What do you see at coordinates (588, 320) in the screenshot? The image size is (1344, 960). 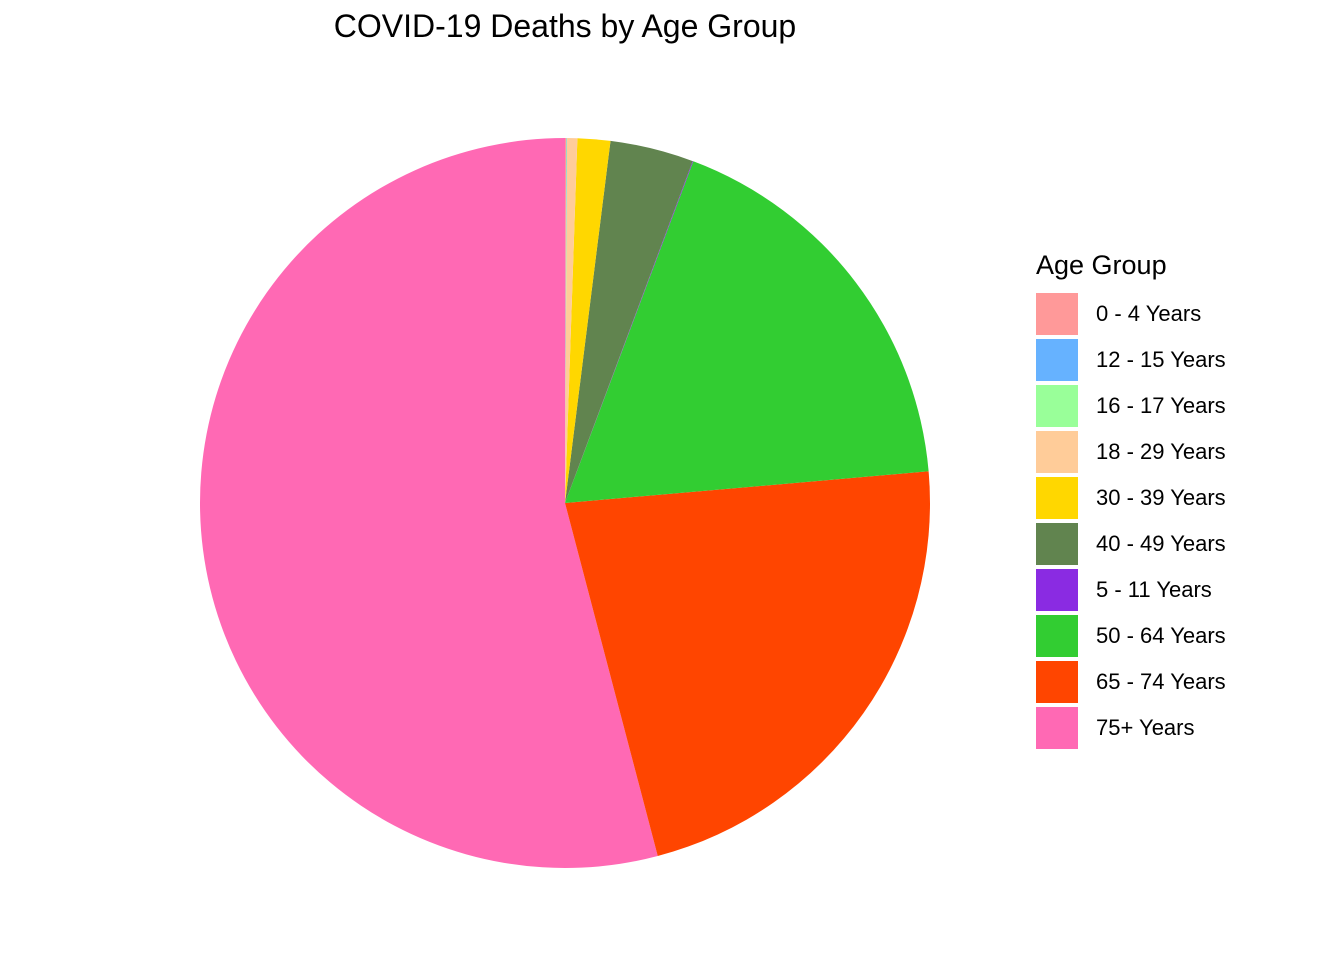 I see `pie-slice-30-39-years` at bounding box center [588, 320].